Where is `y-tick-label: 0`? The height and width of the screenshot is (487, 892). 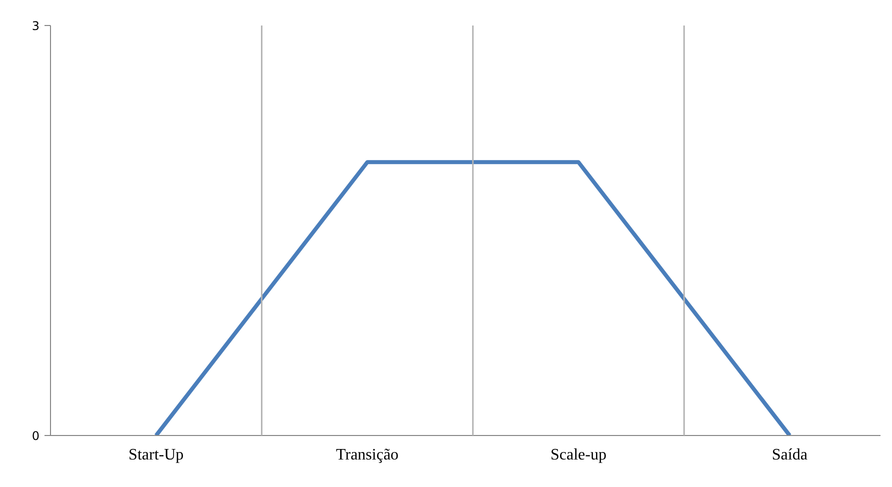 y-tick-label: 0 is located at coordinates (36, 436).